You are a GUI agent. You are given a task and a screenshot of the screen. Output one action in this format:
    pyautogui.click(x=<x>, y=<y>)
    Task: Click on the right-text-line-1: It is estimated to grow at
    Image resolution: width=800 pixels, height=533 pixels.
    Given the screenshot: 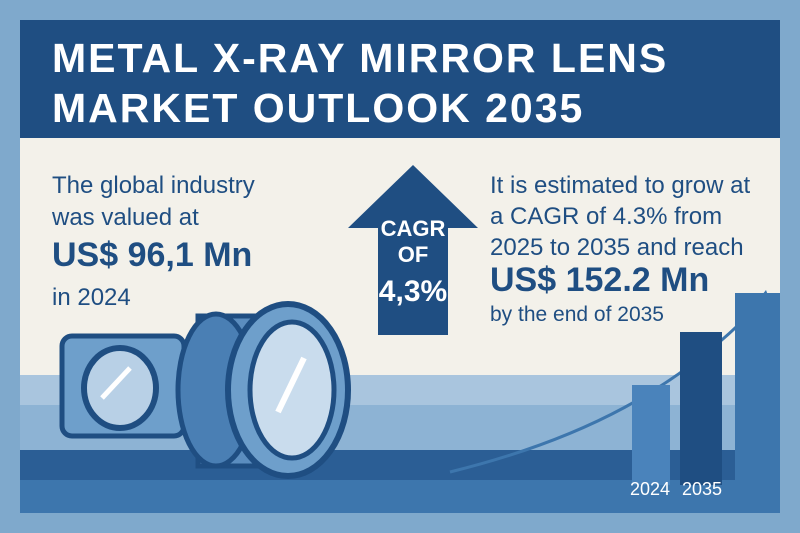 What is the action you would take?
    pyautogui.click(x=620, y=185)
    